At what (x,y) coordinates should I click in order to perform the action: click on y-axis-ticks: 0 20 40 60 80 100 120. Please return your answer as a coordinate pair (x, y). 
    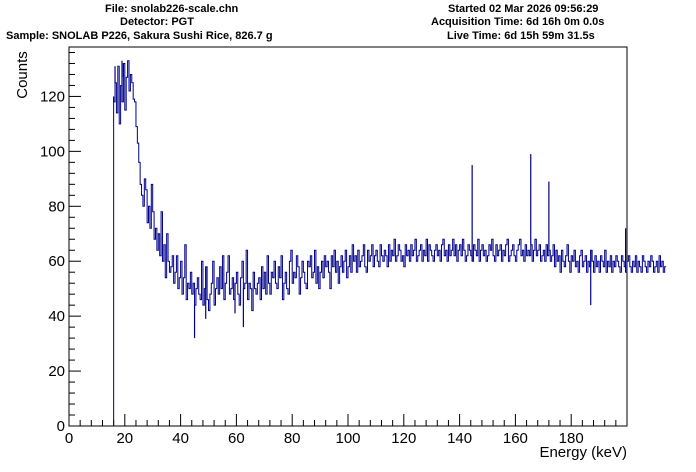
    Looking at the image, I should click on (60, 243).